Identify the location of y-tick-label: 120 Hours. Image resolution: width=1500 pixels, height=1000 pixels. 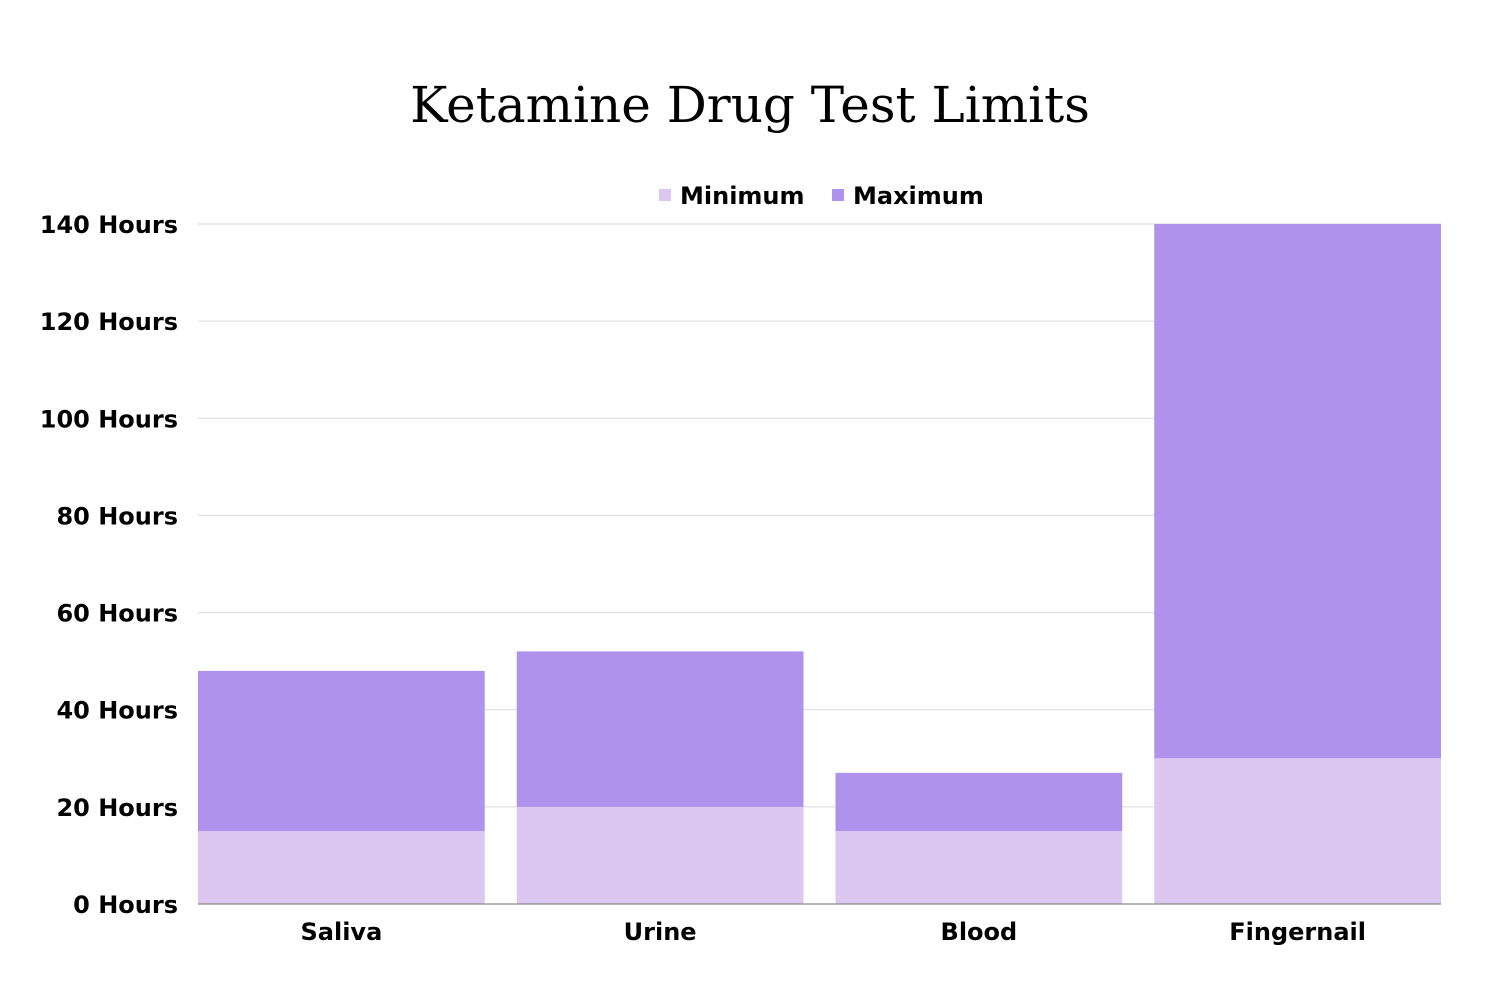
(109, 322).